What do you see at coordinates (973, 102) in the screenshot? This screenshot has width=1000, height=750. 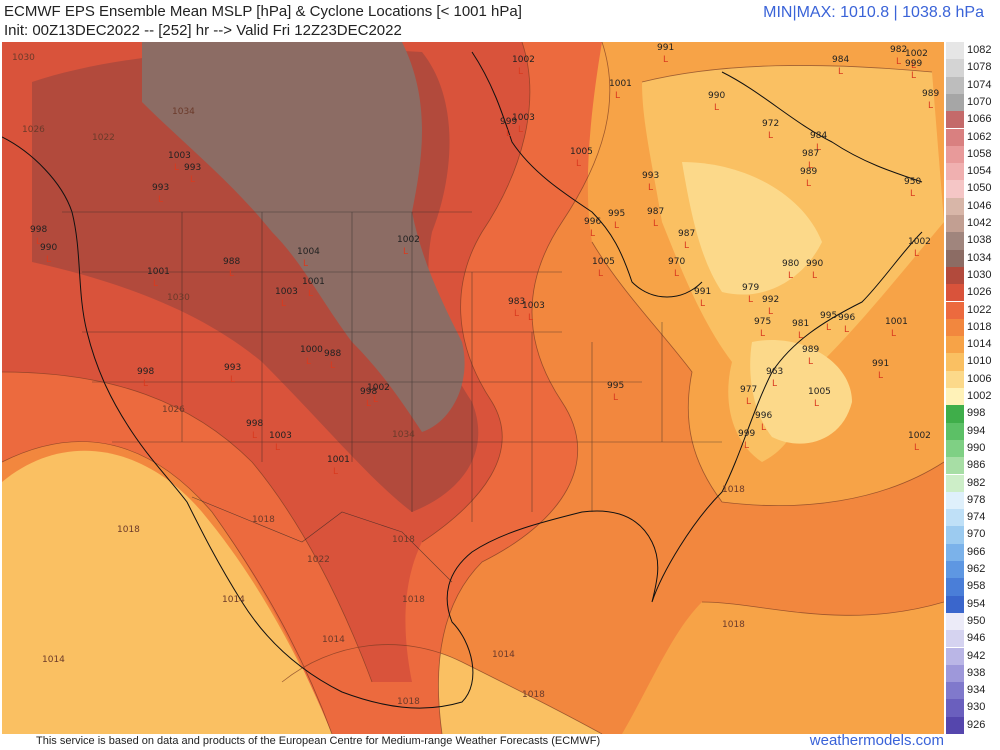 I see `legend-row: 1070` at bounding box center [973, 102].